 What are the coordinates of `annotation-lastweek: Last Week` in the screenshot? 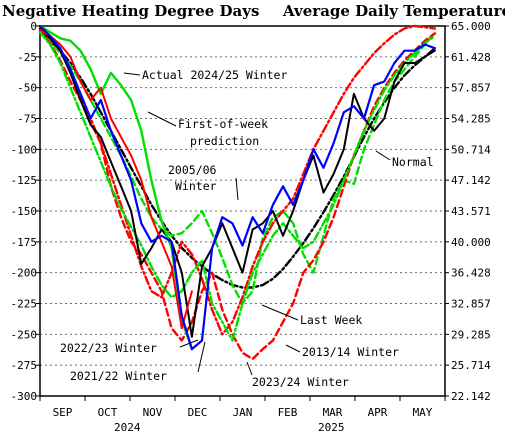 It's located at (331, 320).